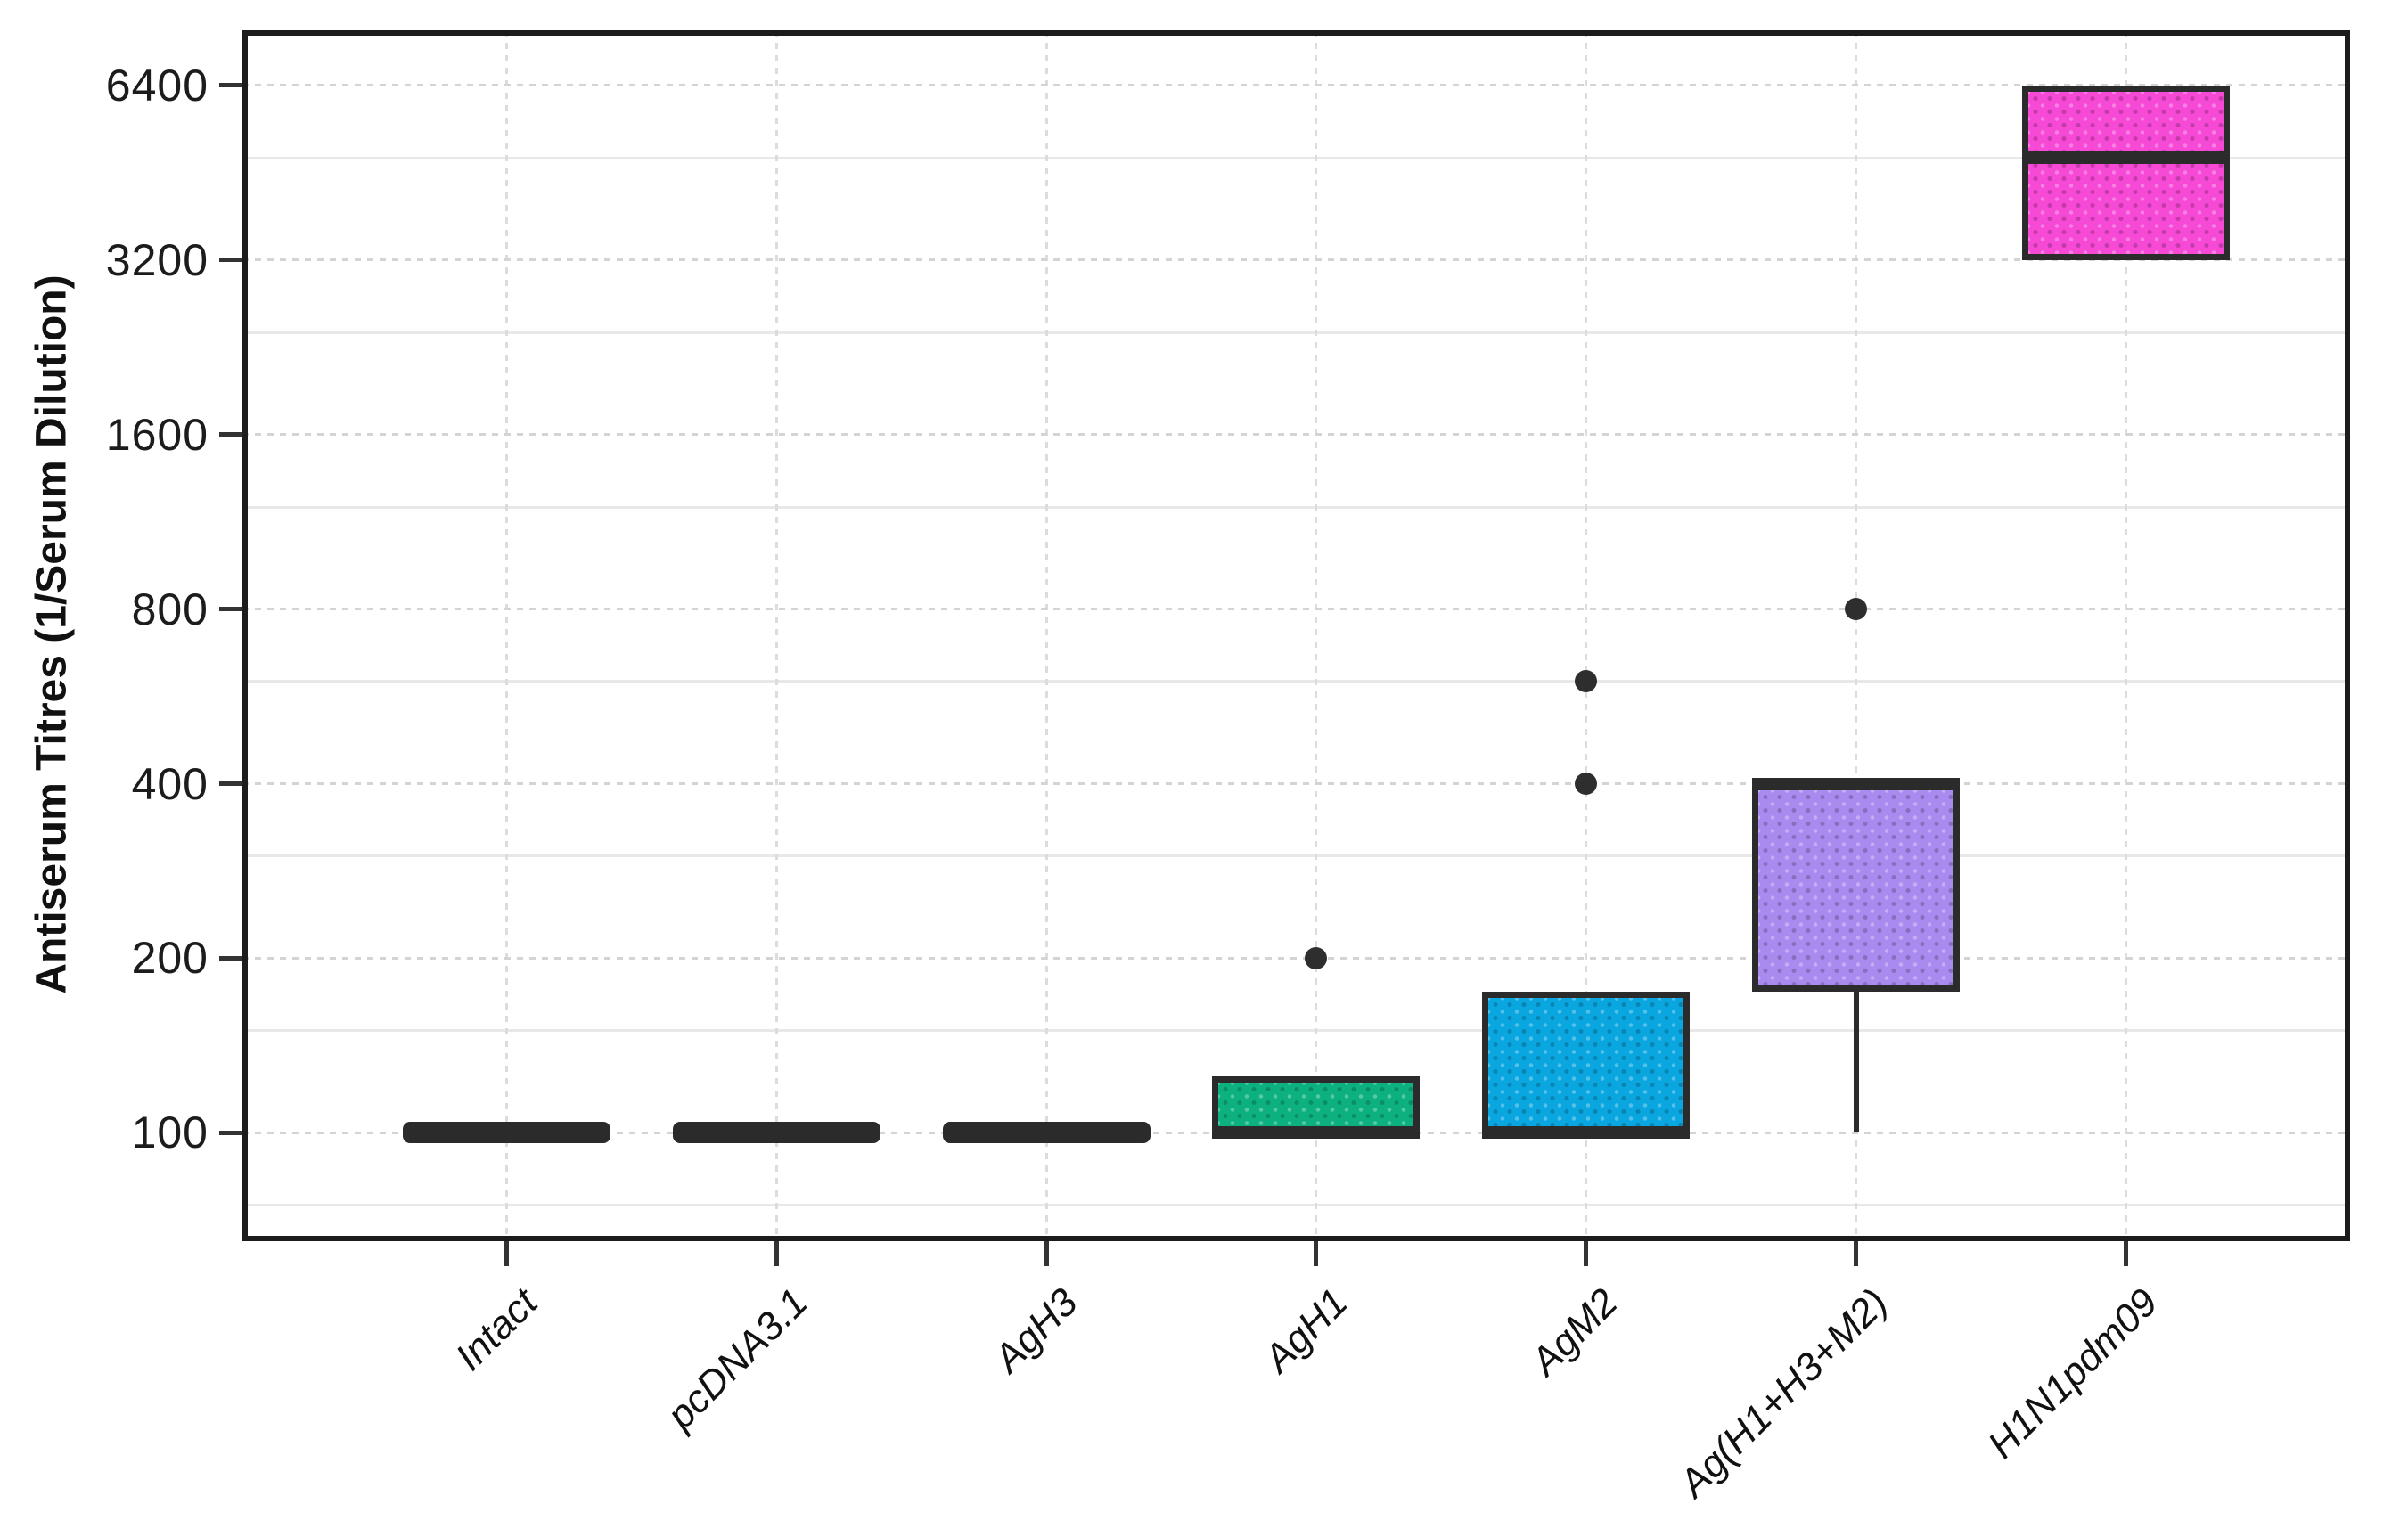 This screenshot has height=1537, width=2408. What do you see at coordinates (157, 259) in the screenshot?
I see `y-tick-label: 3200` at bounding box center [157, 259].